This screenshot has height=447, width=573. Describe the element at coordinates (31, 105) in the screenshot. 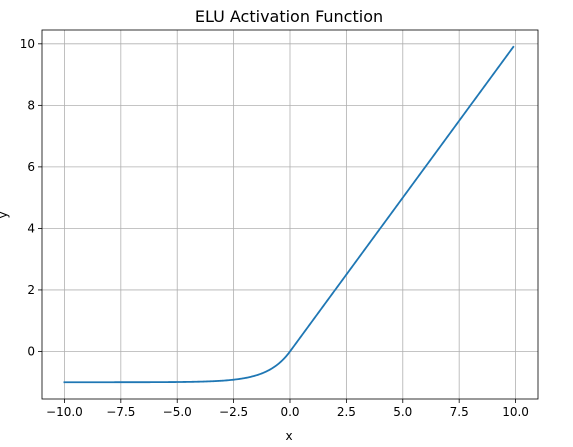

I see `y-tick-label: 8` at that location.